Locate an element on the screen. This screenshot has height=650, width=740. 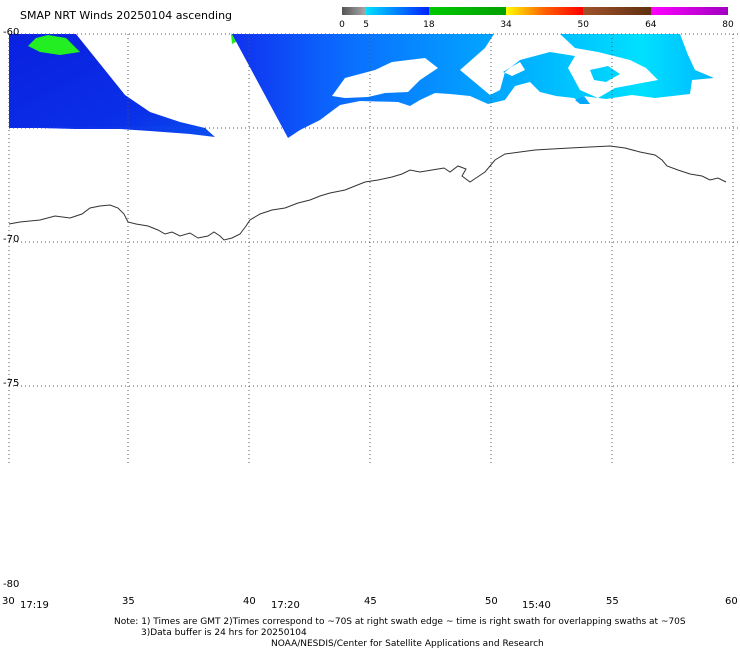
footnote-line-2: 3)Data buffer is 24 hrs for 20250104 is located at coordinates (224, 633).